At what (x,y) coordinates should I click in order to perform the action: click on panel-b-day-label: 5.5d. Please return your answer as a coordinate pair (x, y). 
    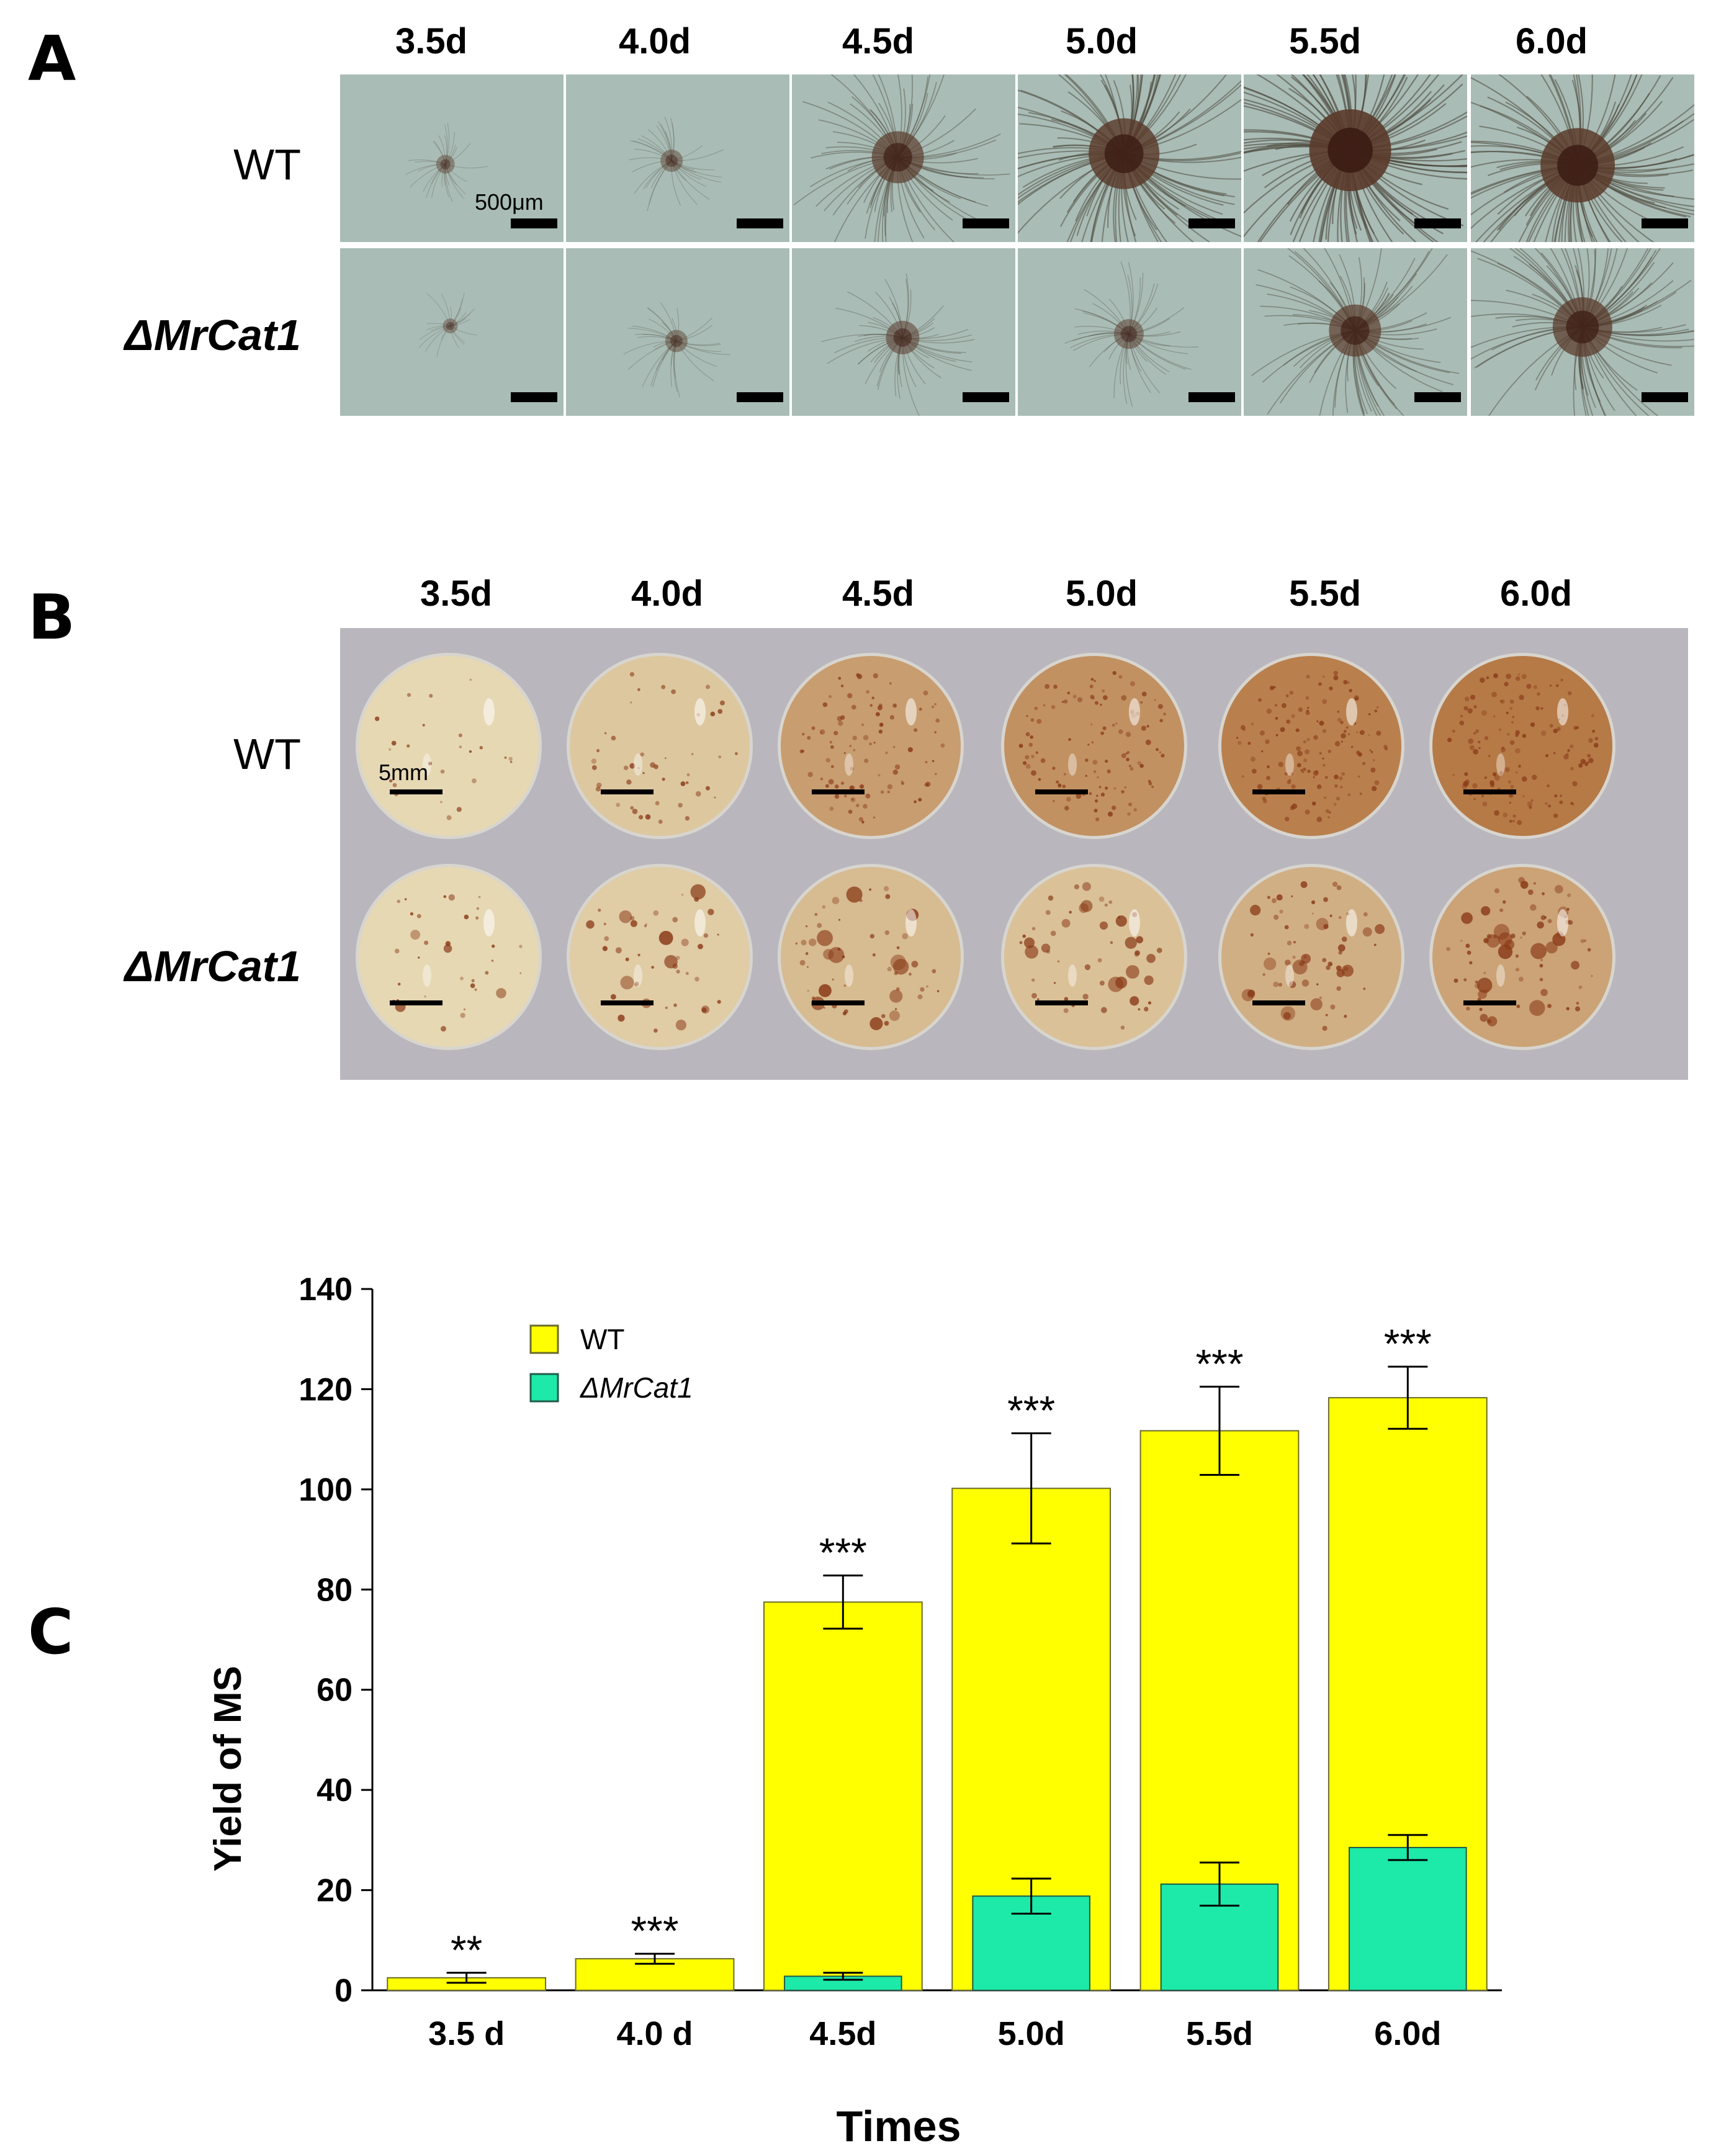
    Looking at the image, I should click on (1325, 593).